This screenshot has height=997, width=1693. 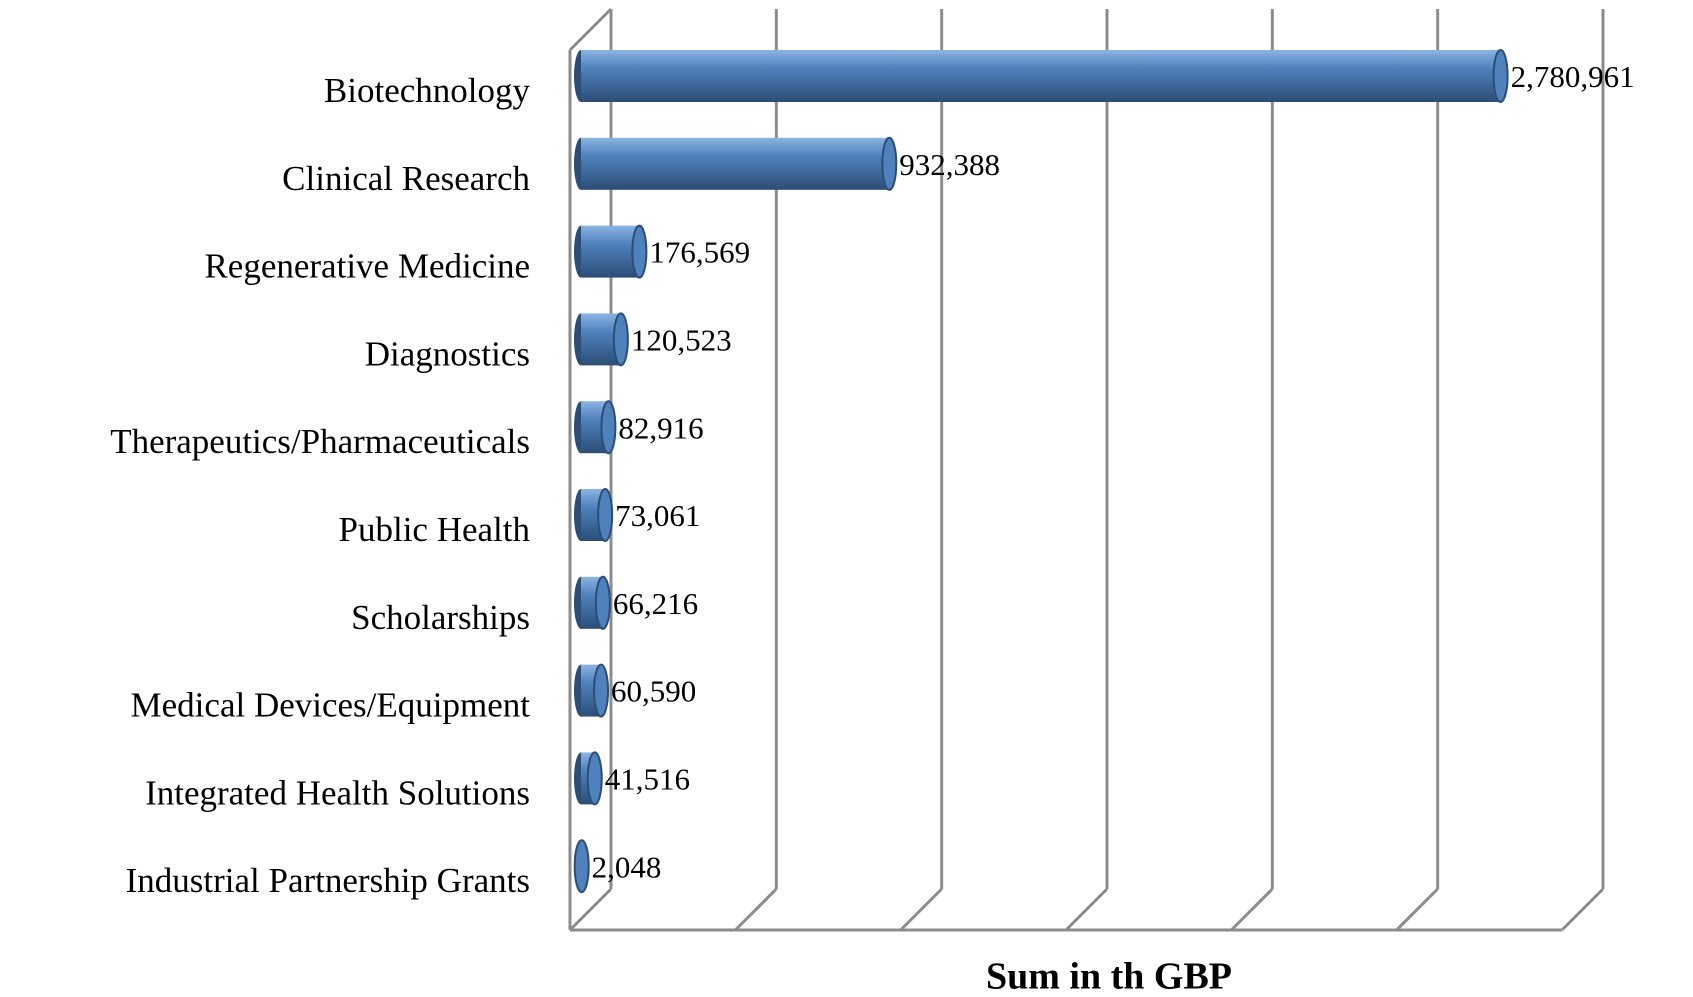 I want to click on value-label: 41,516, so click(x=647, y=779).